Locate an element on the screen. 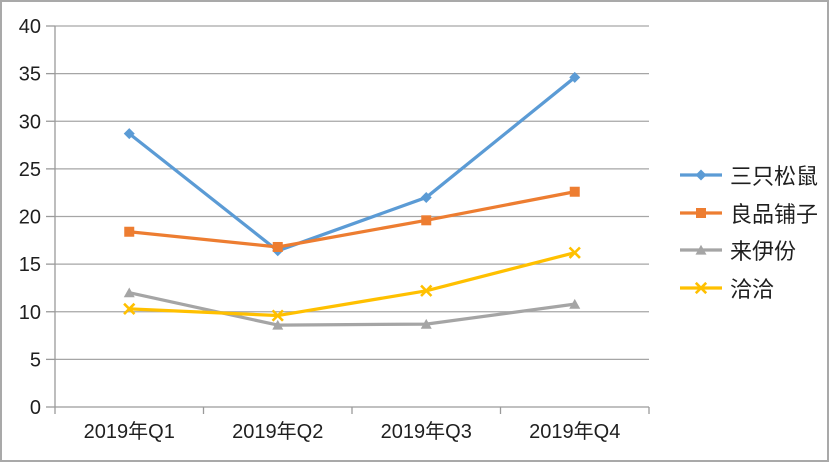 The height and width of the screenshot is (462, 829). legend-label: 洽洽 is located at coordinates (752, 289).